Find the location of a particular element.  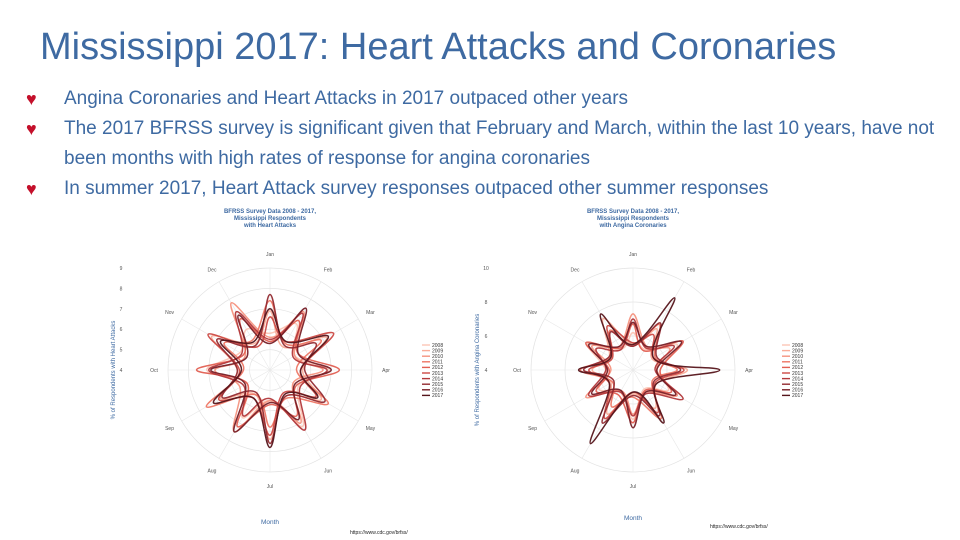

series-line-2009 is located at coordinates (269, 375).